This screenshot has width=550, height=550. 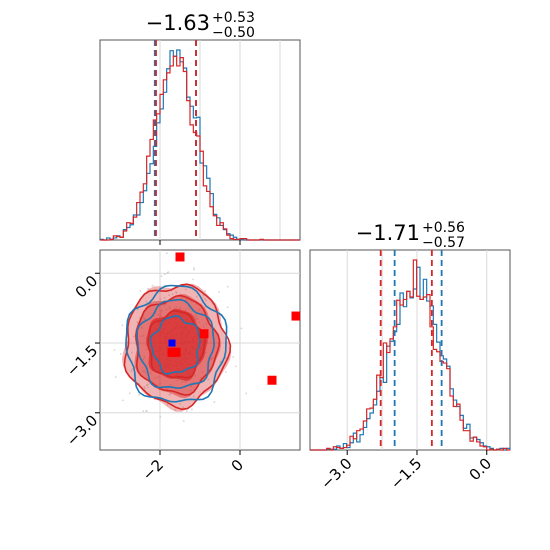 What do you see at coordinates (193, 467) in the screenshot?
I see `contour-panel-xticks: −2 0` at bounding box center [193, 467].